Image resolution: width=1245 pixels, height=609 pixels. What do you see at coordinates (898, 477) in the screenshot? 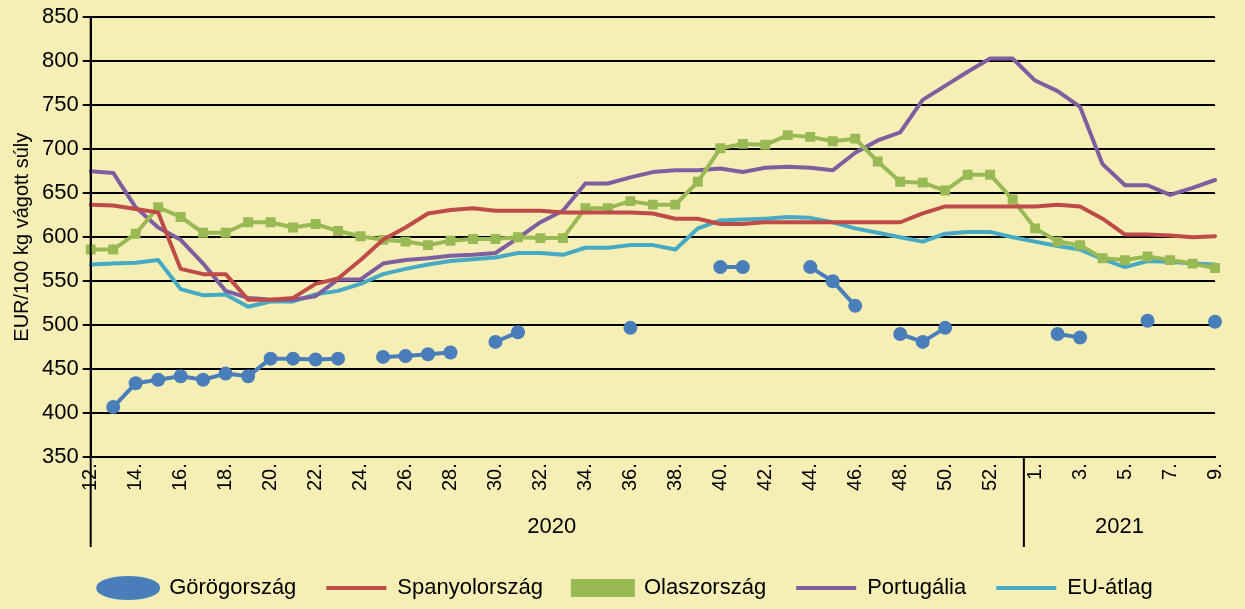
I see `x-tick-label: 48.` at bounding box center [898, 477].